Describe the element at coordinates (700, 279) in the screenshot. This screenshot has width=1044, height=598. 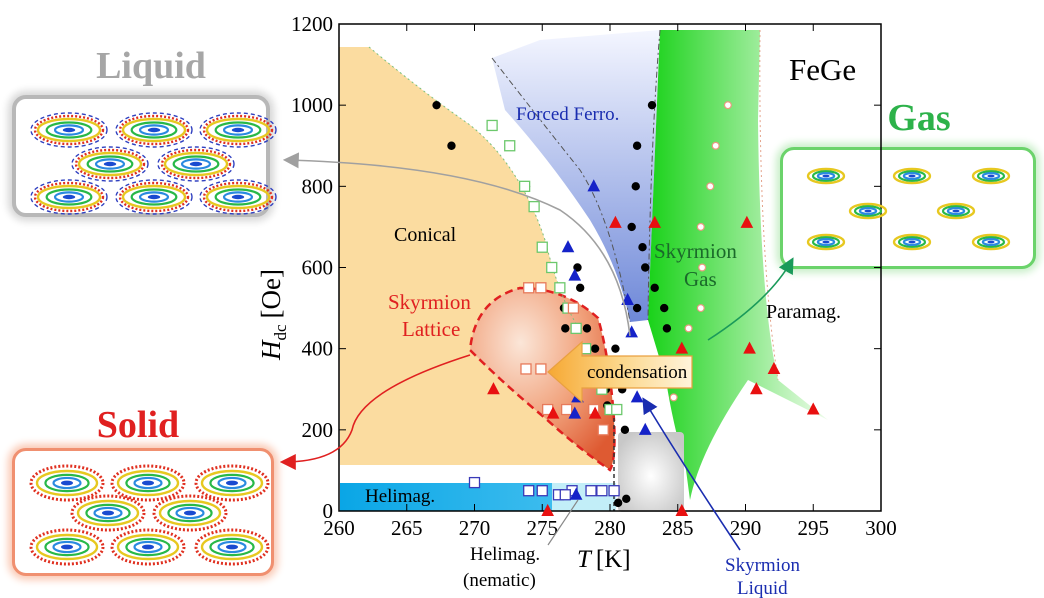
I see `skyrmion-gas-label-2: Gas` at that location.